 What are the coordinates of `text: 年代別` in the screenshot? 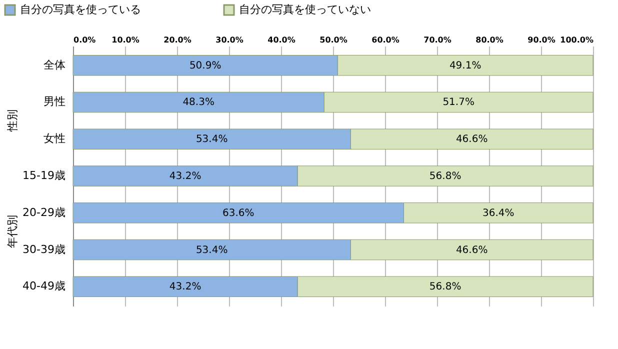 It's located at (12, 231).